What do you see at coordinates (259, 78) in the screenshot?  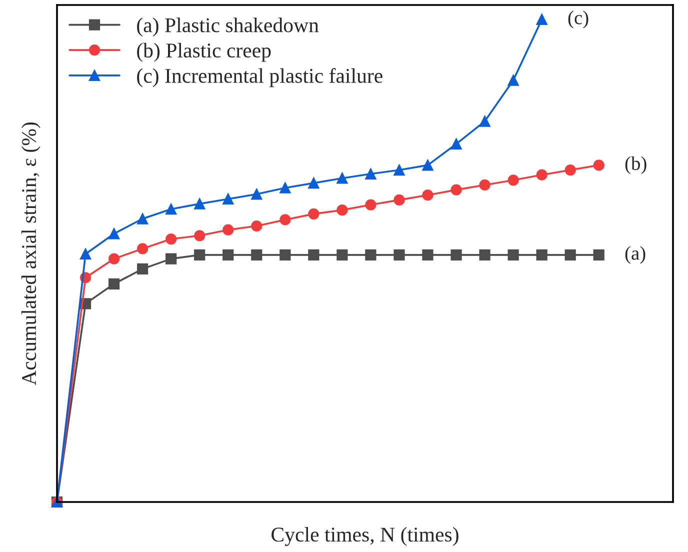 I see `legend-label: (c) Incremental plastic failure` at bounding box center [259, 78].